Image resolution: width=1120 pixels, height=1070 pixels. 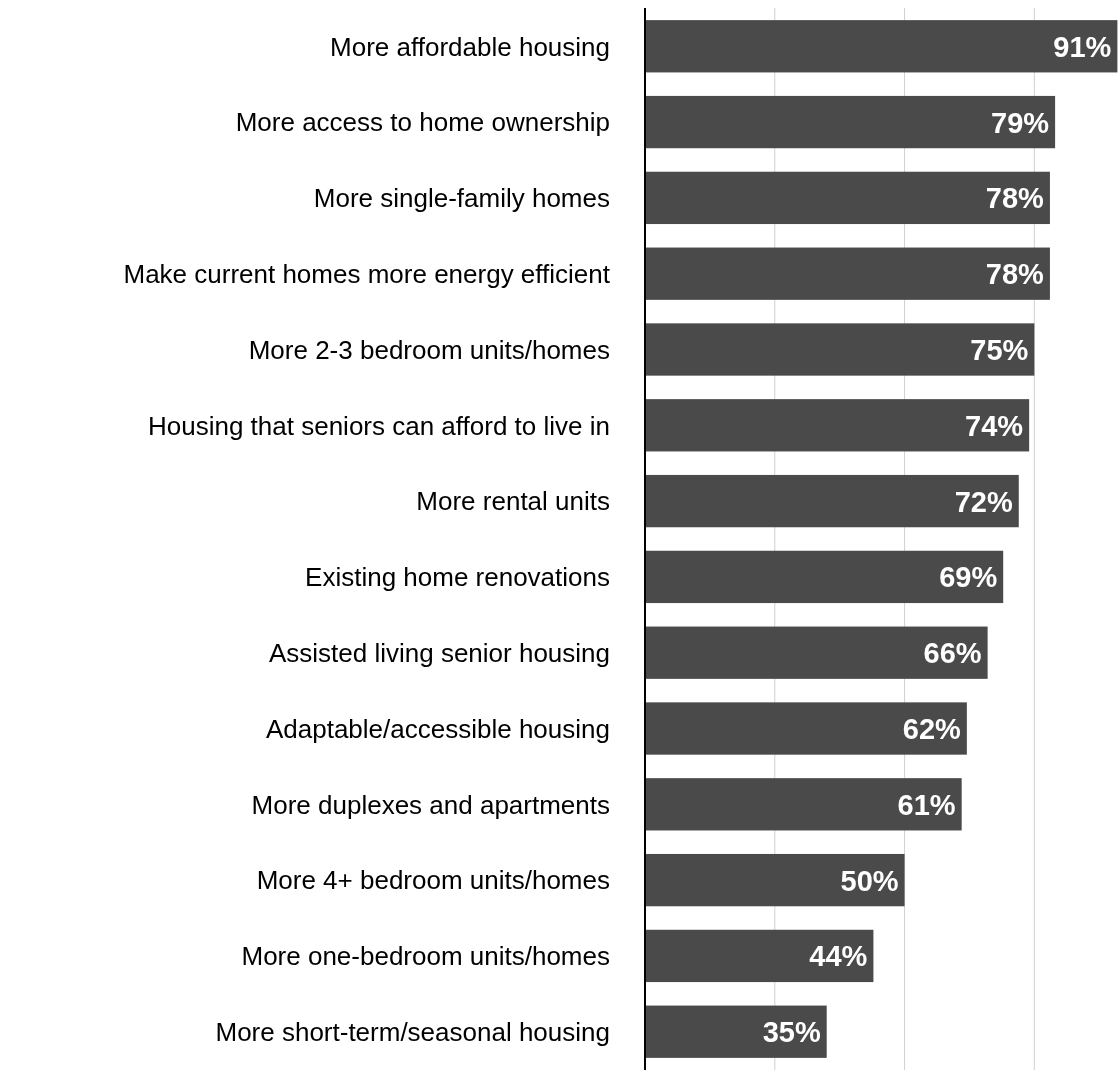 What do you see at coordinates (378, 425) in the screenshot?
I see `y-tick-label: Housing that seniors can afford to live in` at bounding box center [378, 425].